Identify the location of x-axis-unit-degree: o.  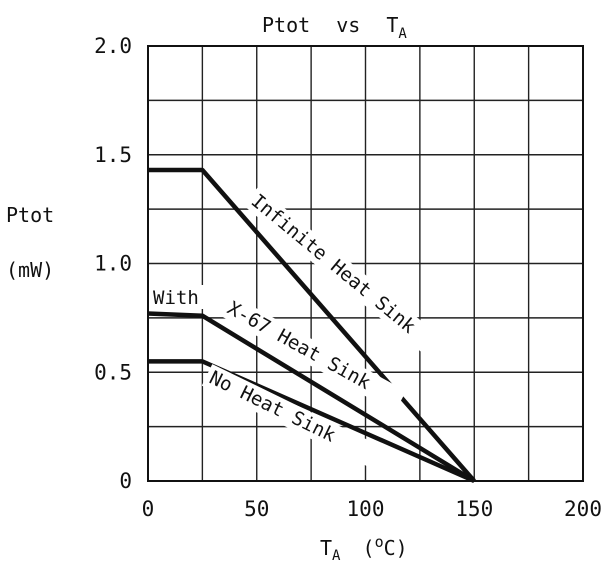
(379, 542).